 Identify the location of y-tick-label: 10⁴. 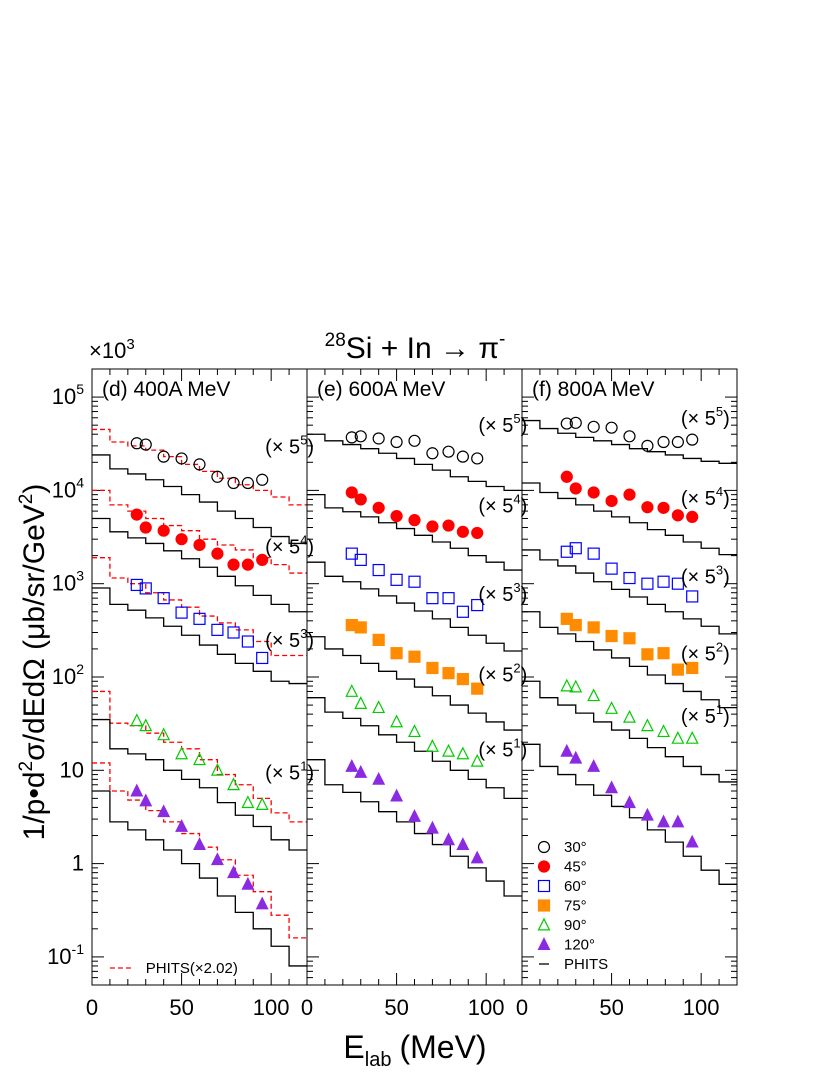
(68, 488).